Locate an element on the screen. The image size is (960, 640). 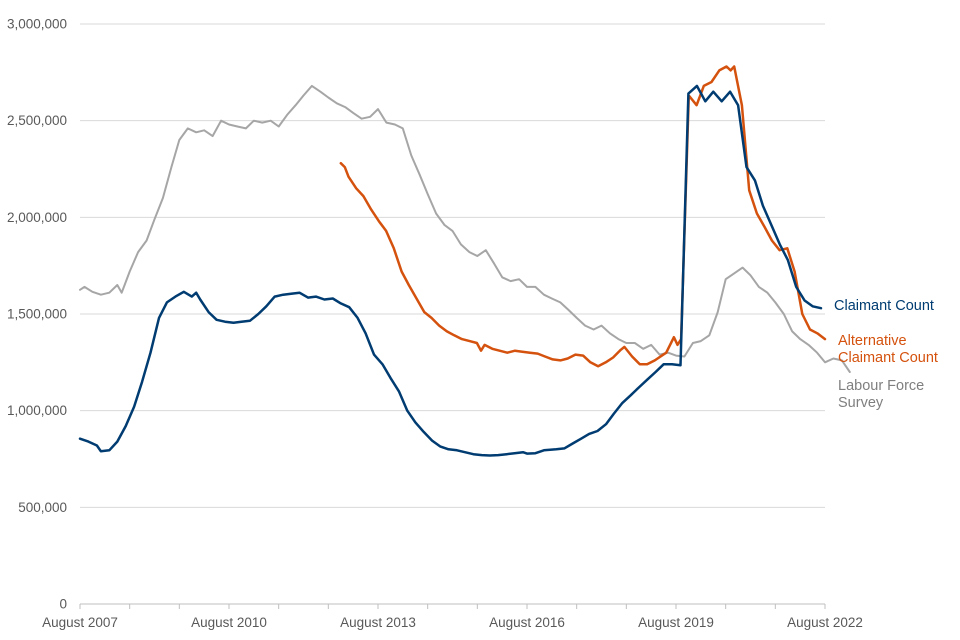
x-tick-label: August 2010 is located at coordinates (229, 622).